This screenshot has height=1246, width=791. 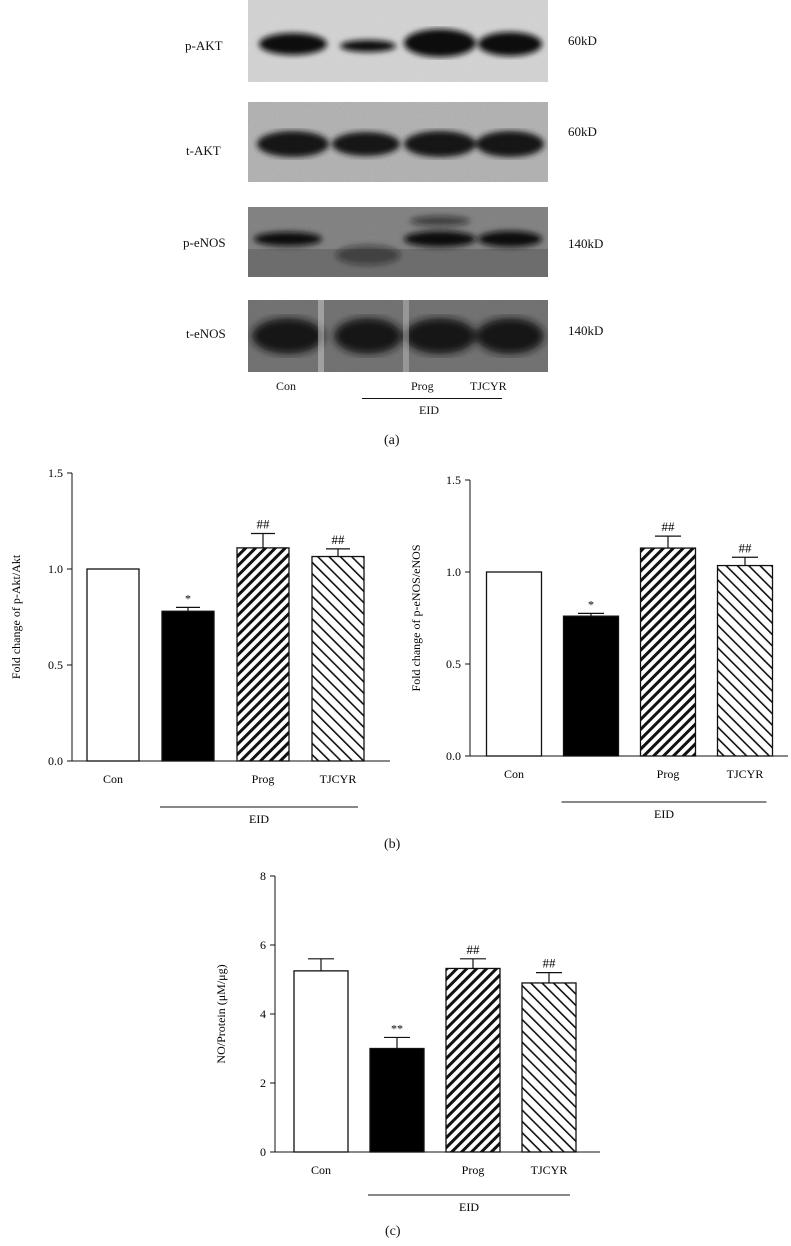 I want to click on lane-label-con: Con, so click(x=286, y=386).